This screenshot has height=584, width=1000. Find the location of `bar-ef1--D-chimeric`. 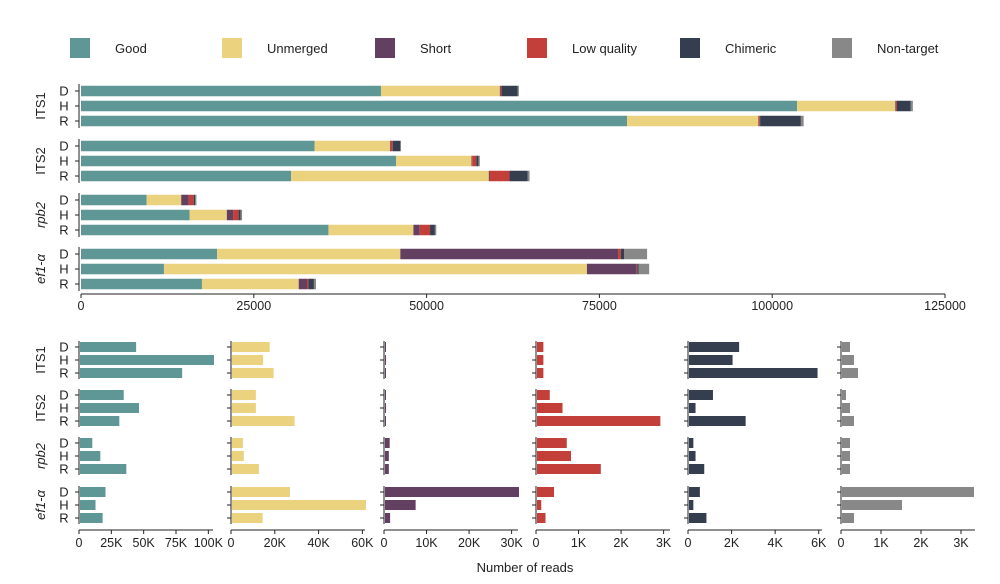

bar-ef1--D-chimeric is located at coordinates (622, 254).